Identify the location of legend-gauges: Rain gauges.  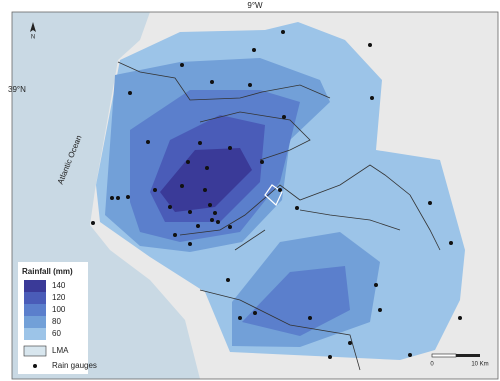
(74, 365).